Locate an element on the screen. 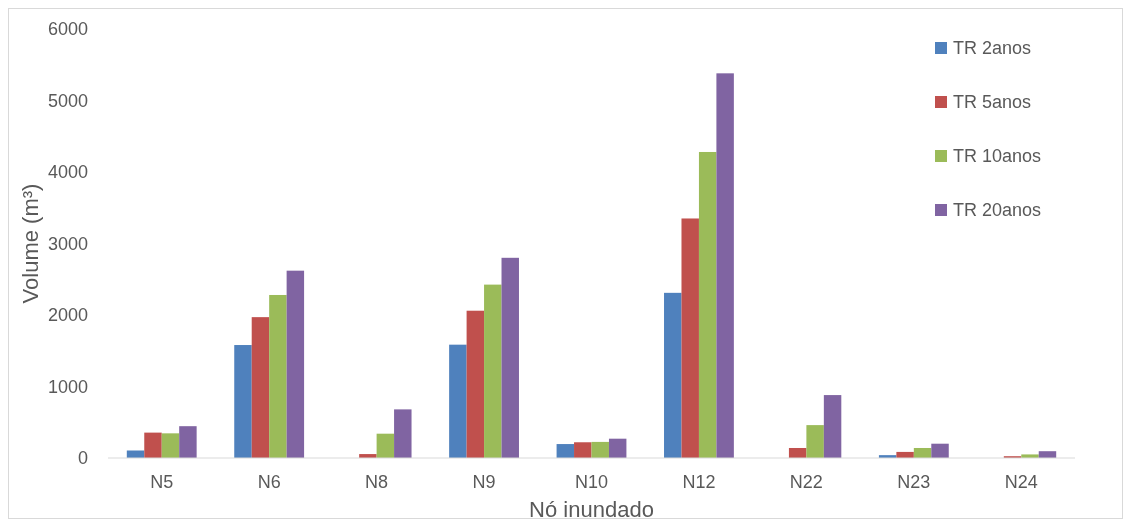  x-tick-label: N9 is located at coordinates (484, 482).